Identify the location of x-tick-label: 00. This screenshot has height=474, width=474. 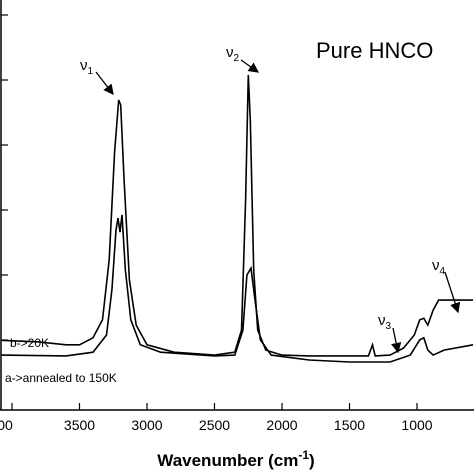
(6, 425).